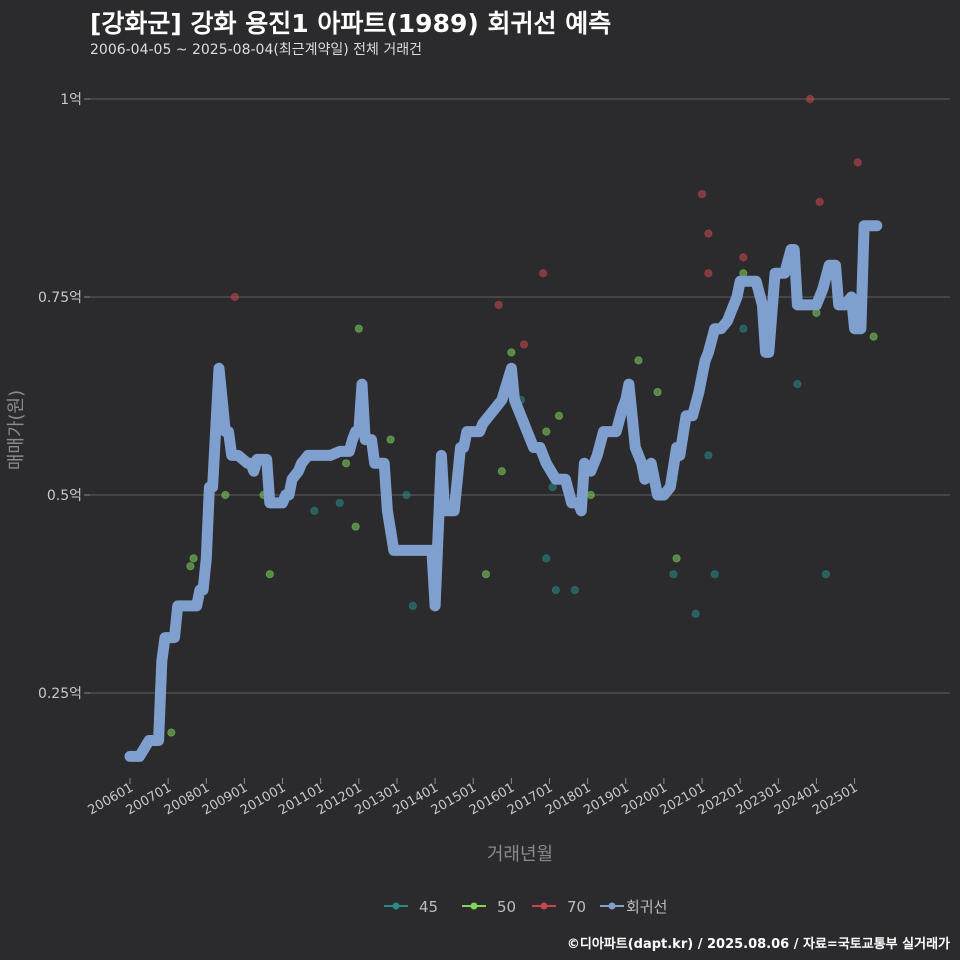 The height and width of the screenshot is (960, 960). I want to click on legend-label: 50, so click(506, 907).